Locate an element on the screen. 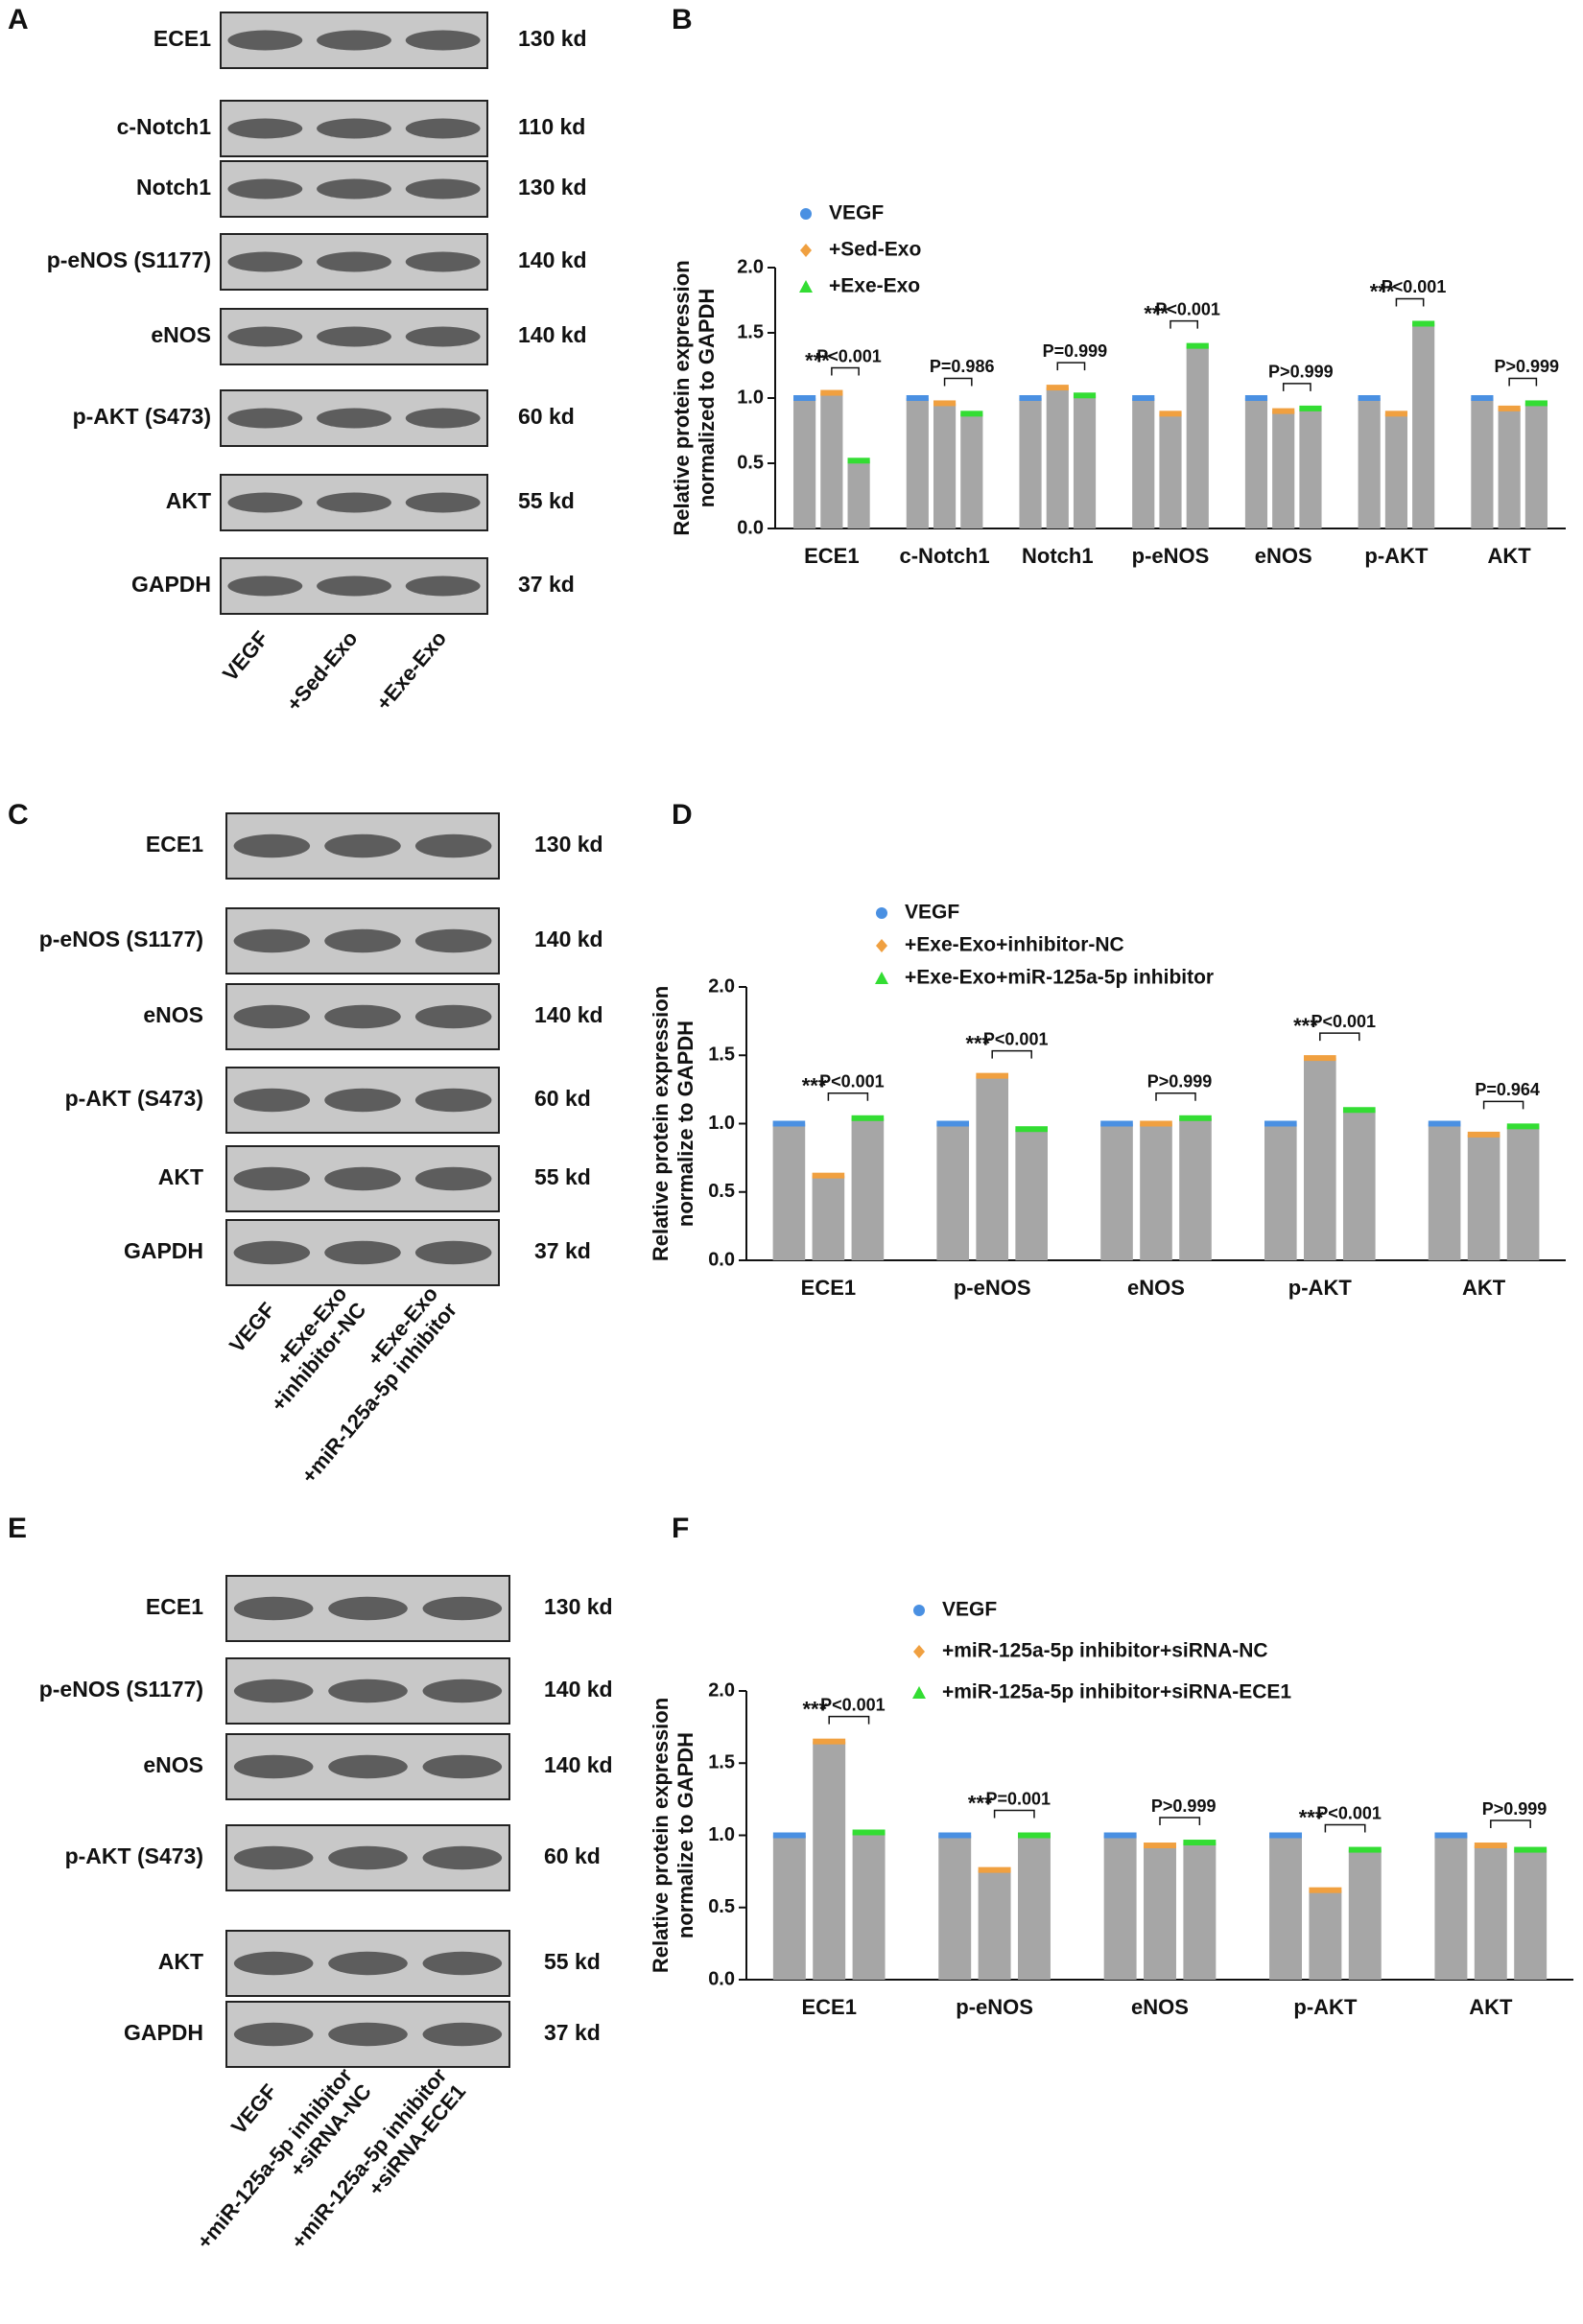 Image resolution: width=1583 pixels, height=2324 pixels. lane-label-line: VEGF is located at coordinates (245, 656).